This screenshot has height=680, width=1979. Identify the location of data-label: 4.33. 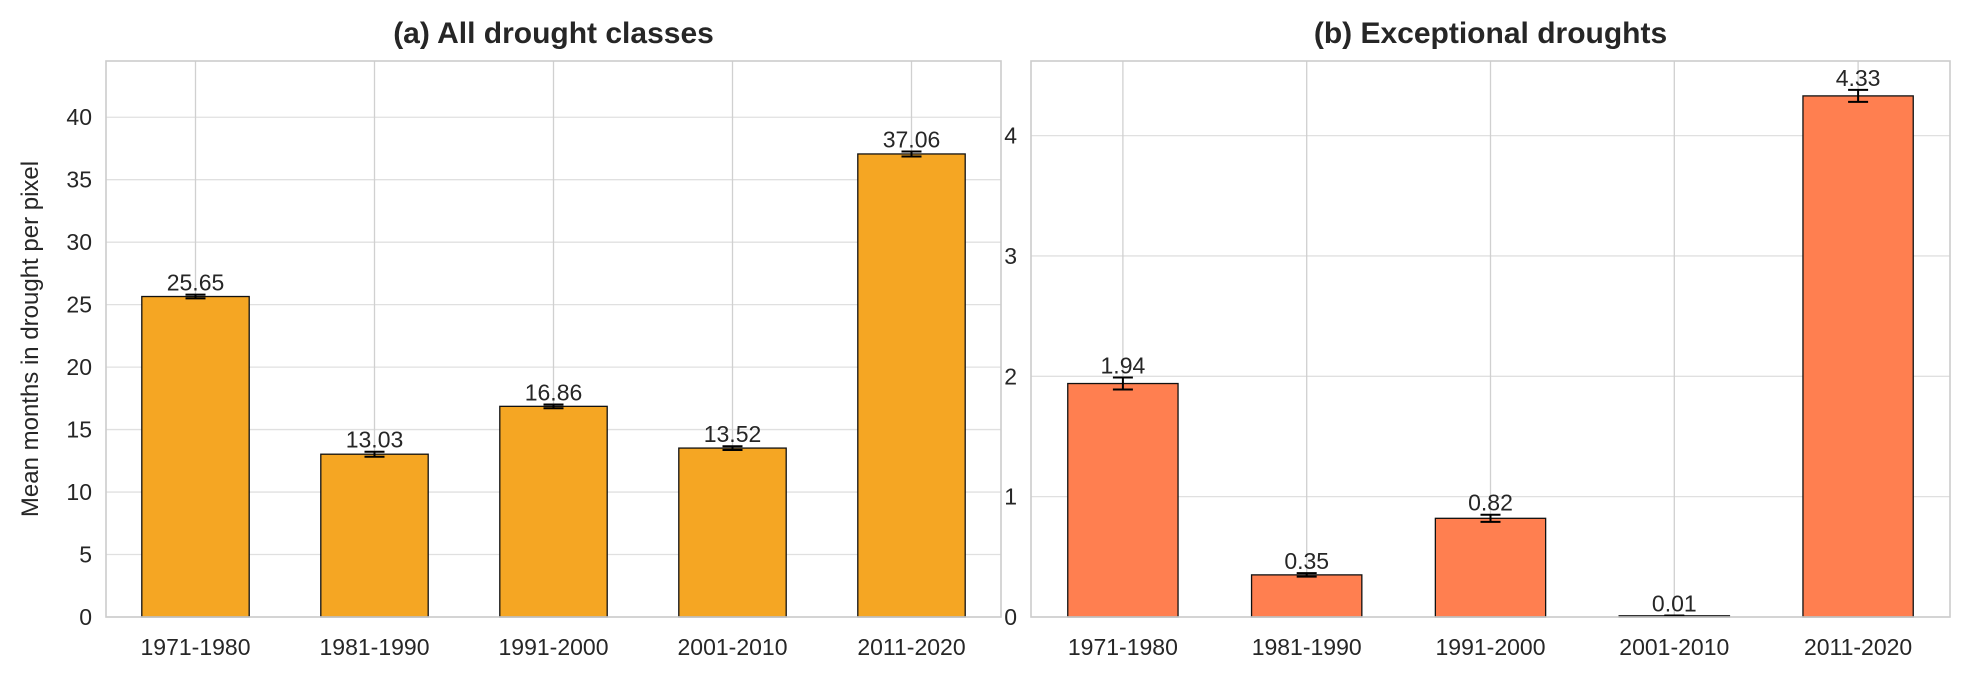
(1858, 78).